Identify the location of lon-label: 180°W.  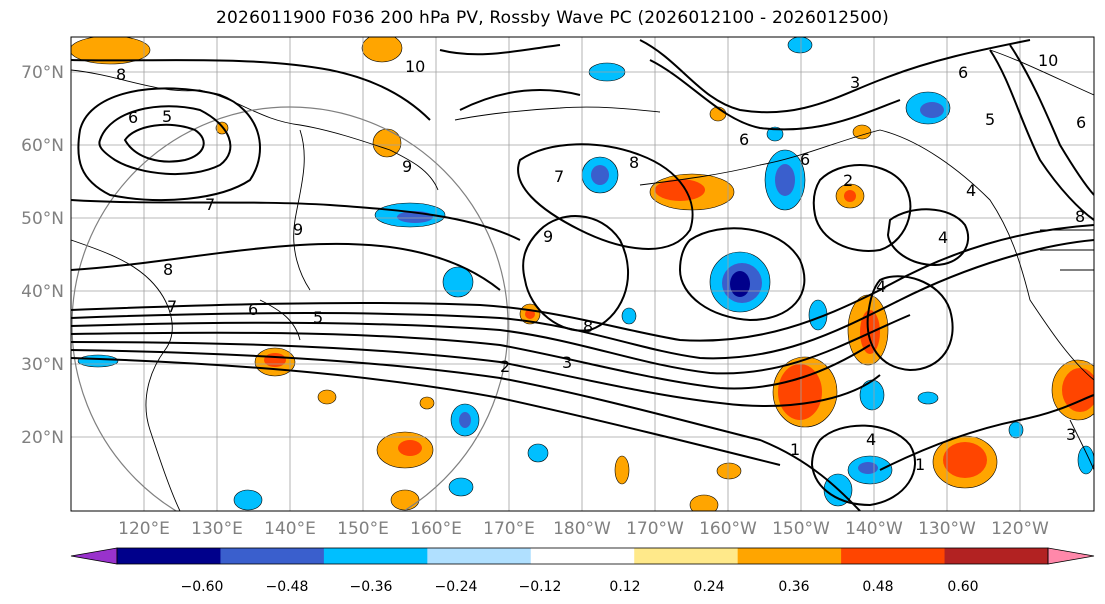
(582, 529).